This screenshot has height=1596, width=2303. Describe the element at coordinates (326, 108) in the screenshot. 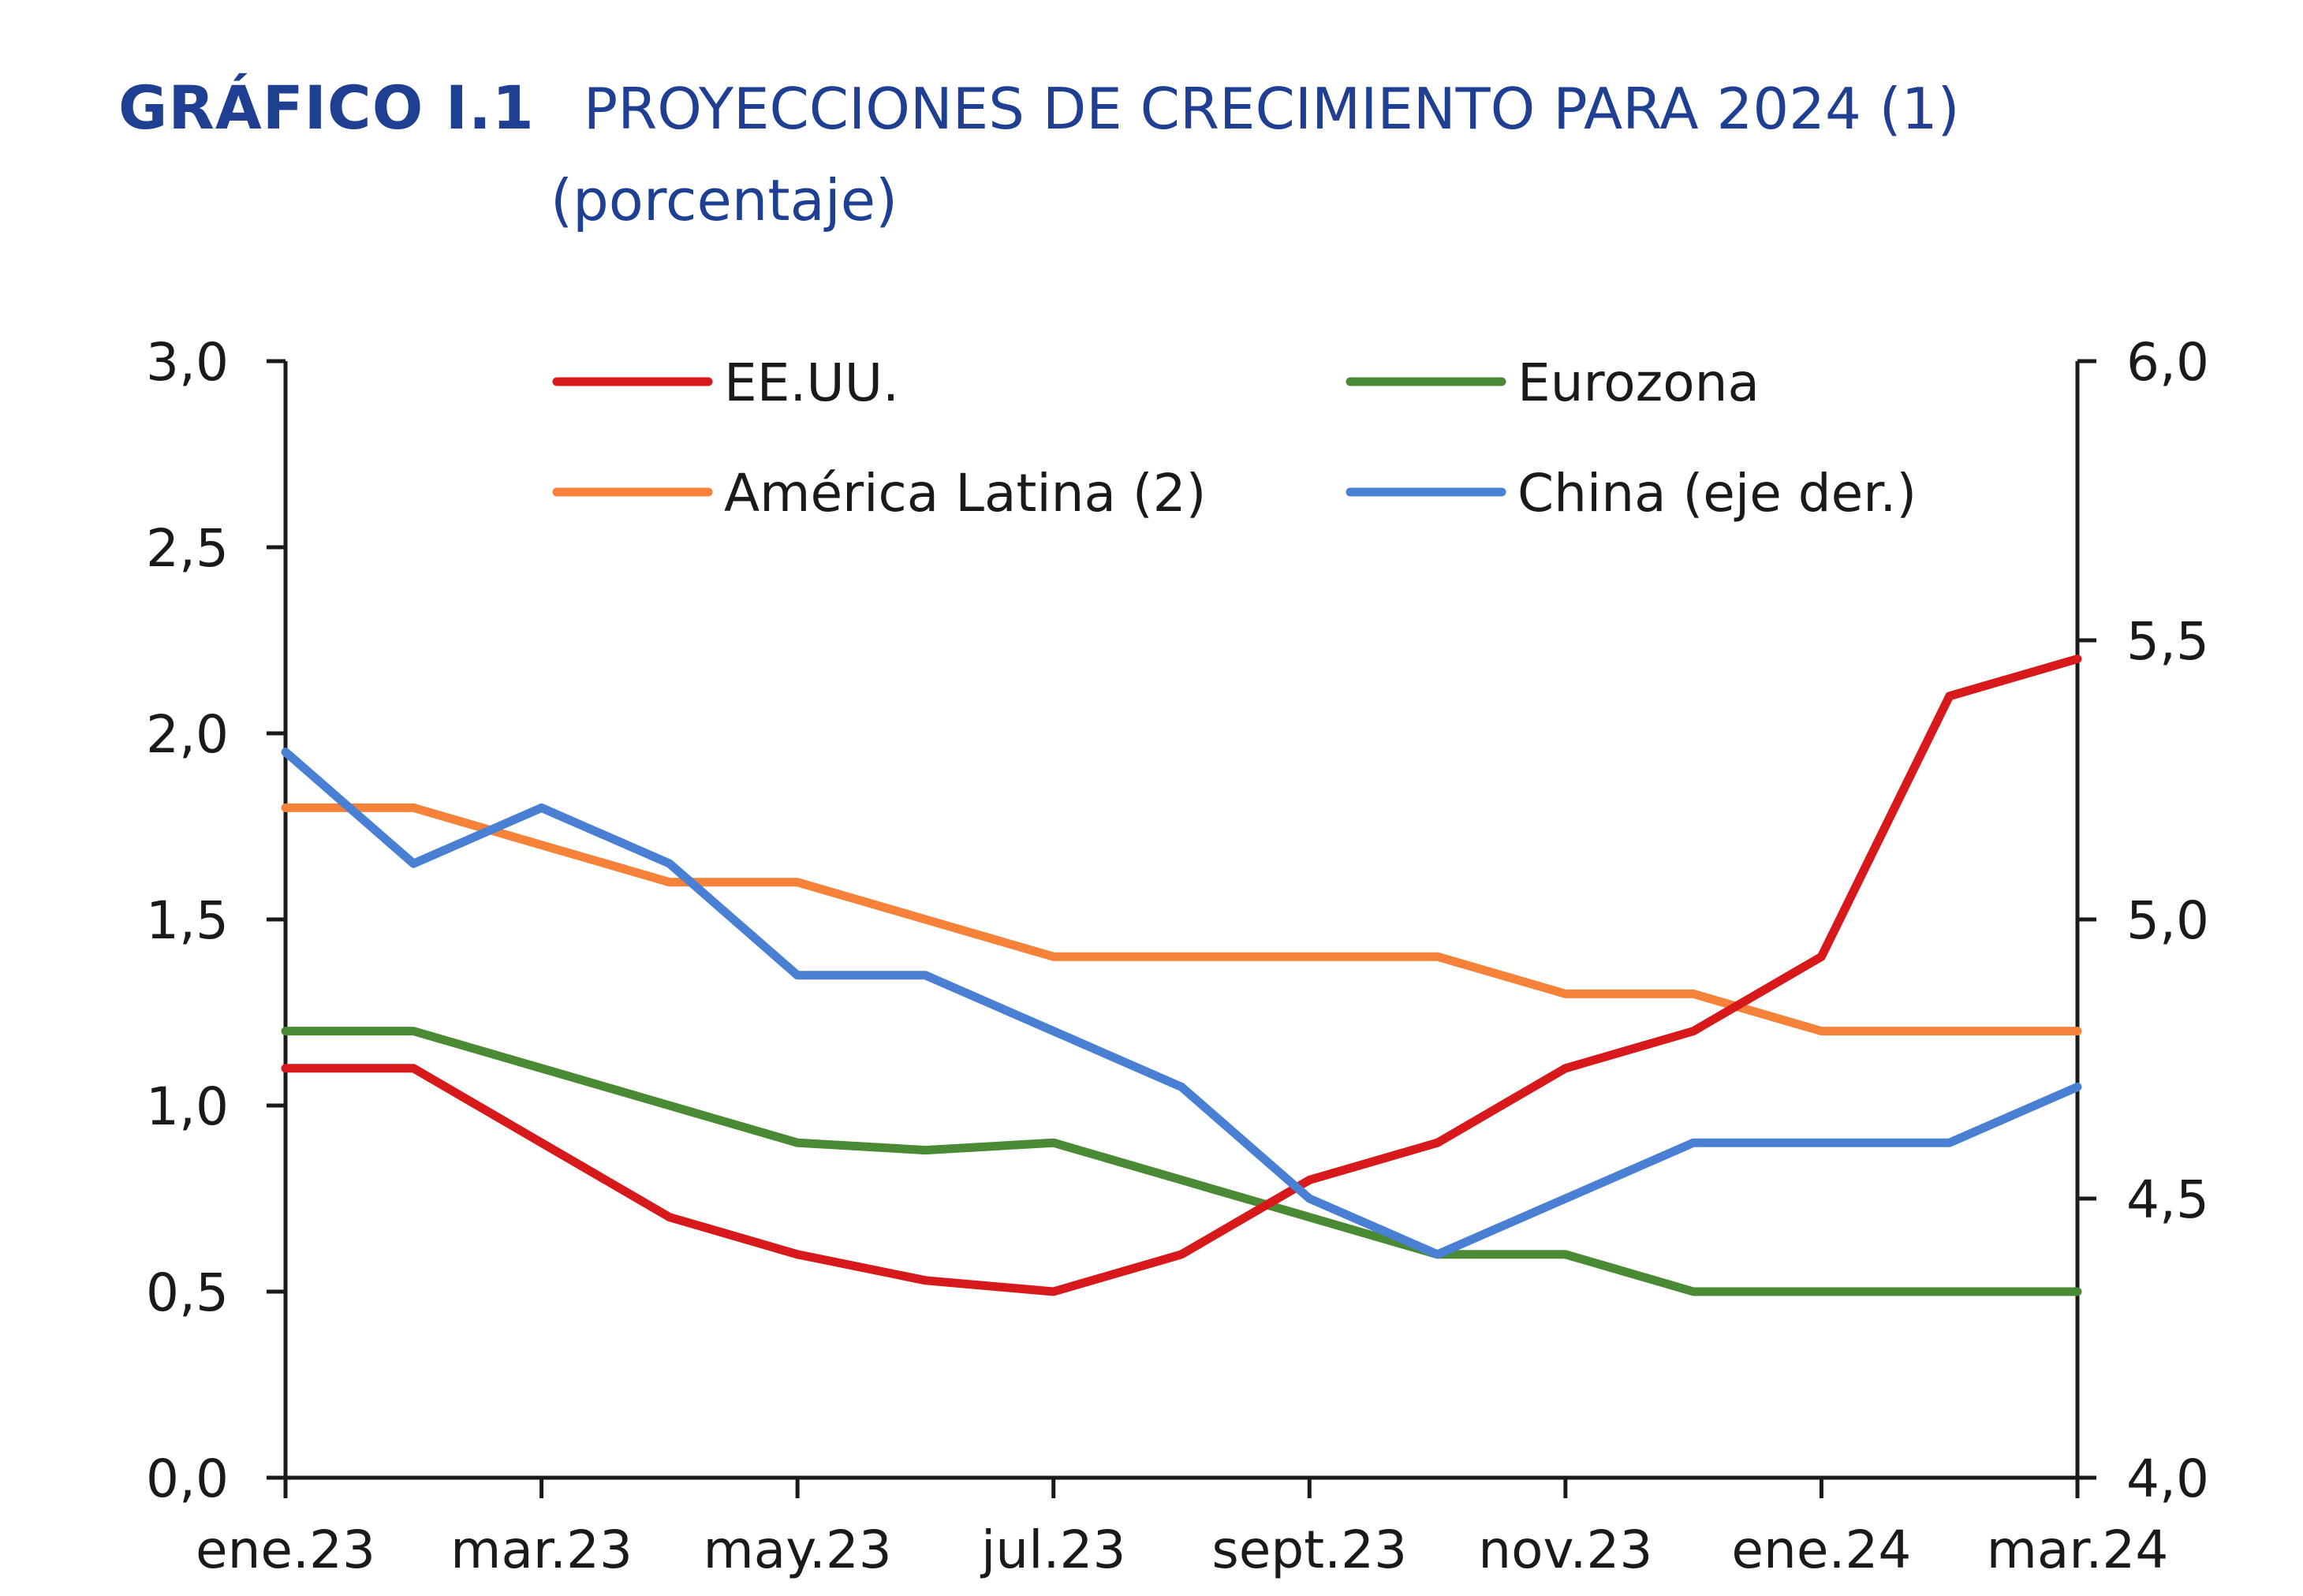

I see `figure-id: GRÁFICO I.1` at that location.